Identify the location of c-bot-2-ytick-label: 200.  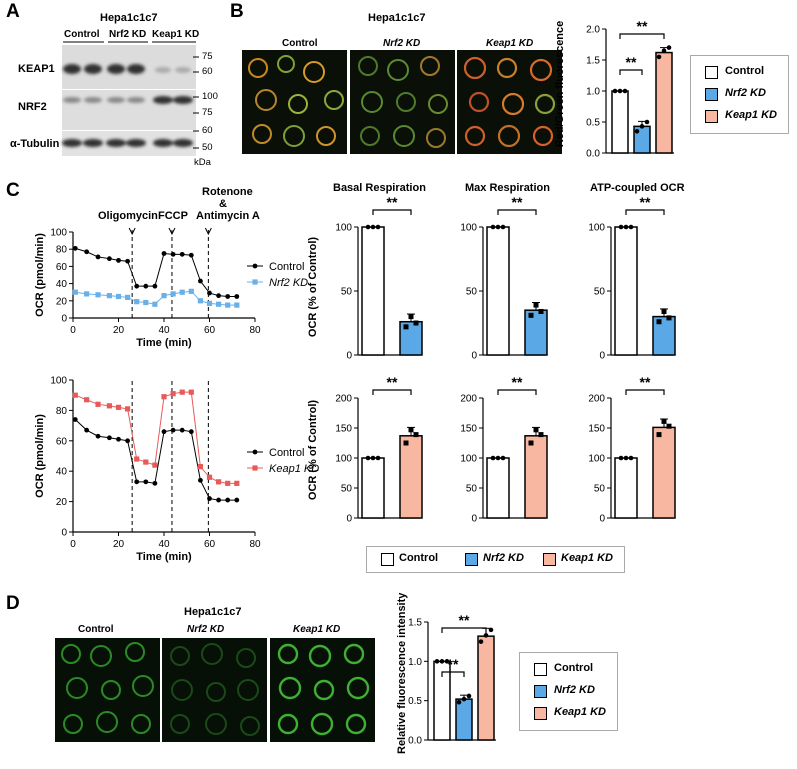
(596, 399).